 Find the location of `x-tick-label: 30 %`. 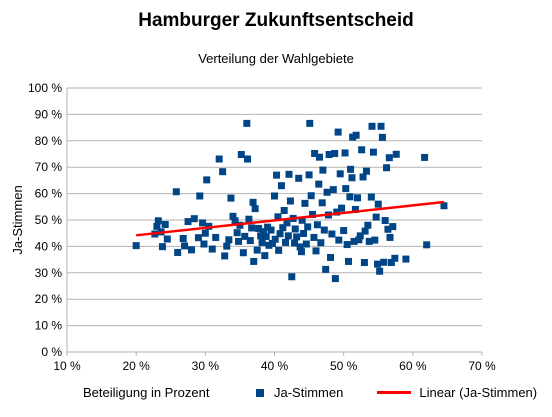

x-tick-label: 30 % is located at coordinates (206, 366).